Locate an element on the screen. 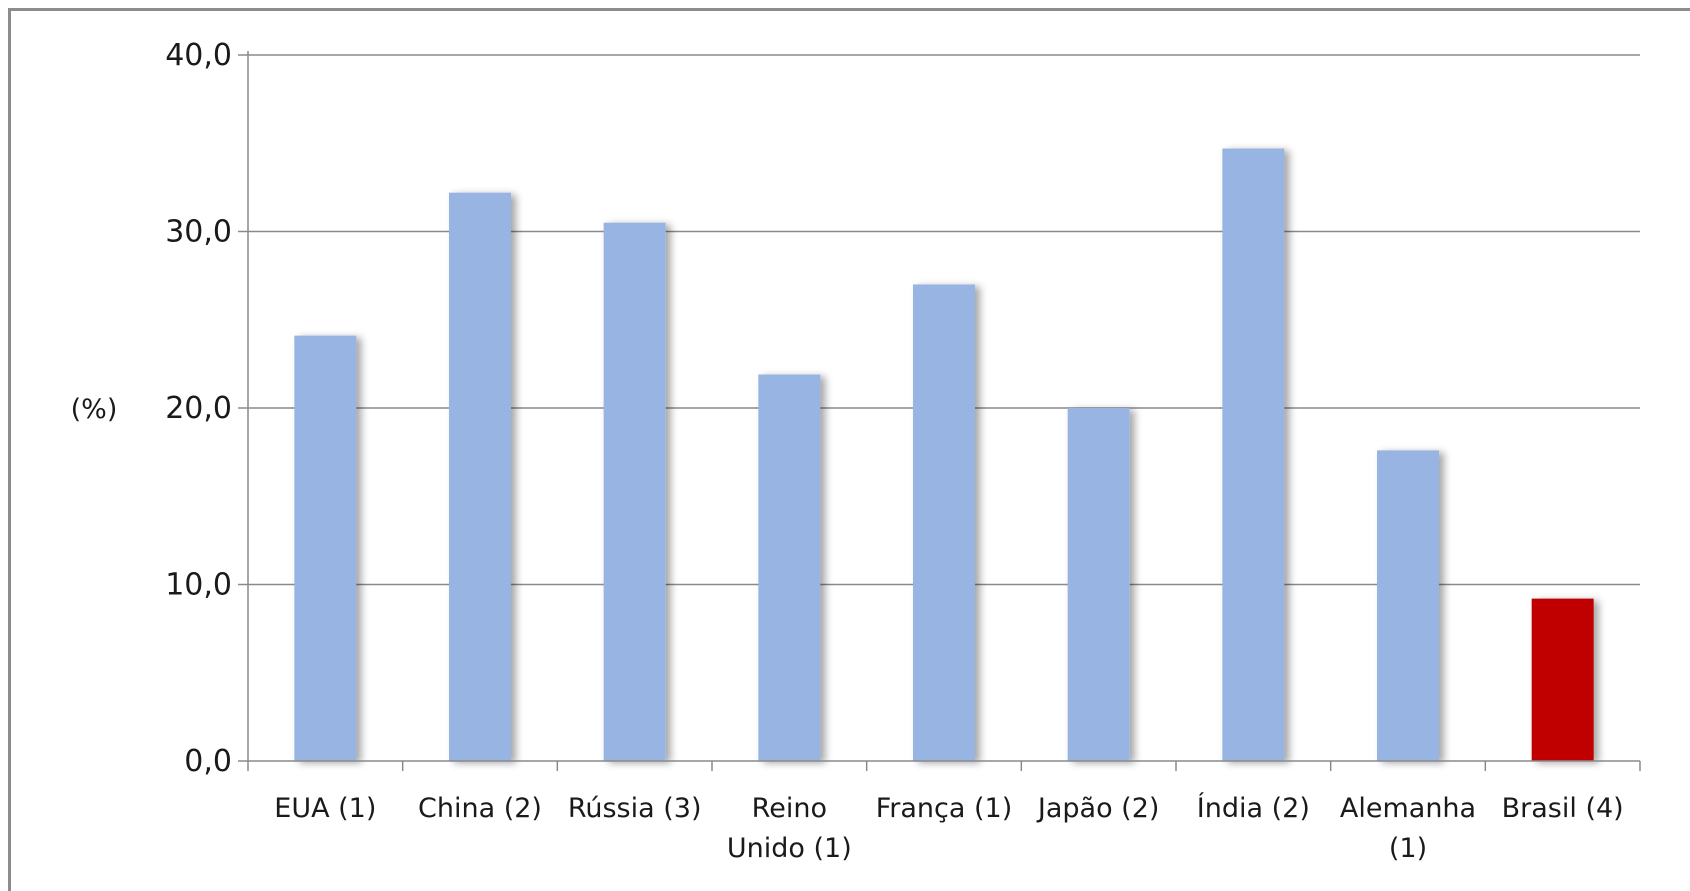 The height and width of the screenshot is (891, 1690). x-category-label: Brasil (4) is located at coordinates (1563, 808).